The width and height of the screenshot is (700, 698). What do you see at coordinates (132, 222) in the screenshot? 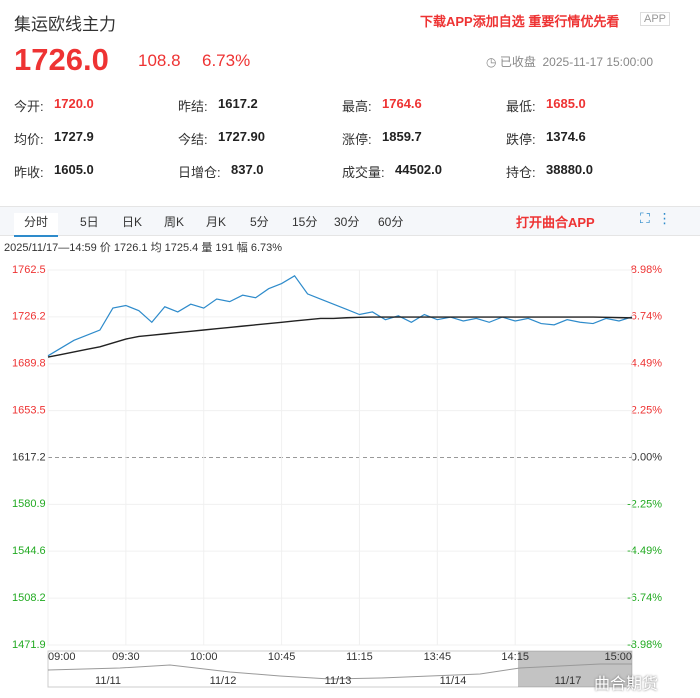
I see `tab: 日K` at bounding box center [132, 222].